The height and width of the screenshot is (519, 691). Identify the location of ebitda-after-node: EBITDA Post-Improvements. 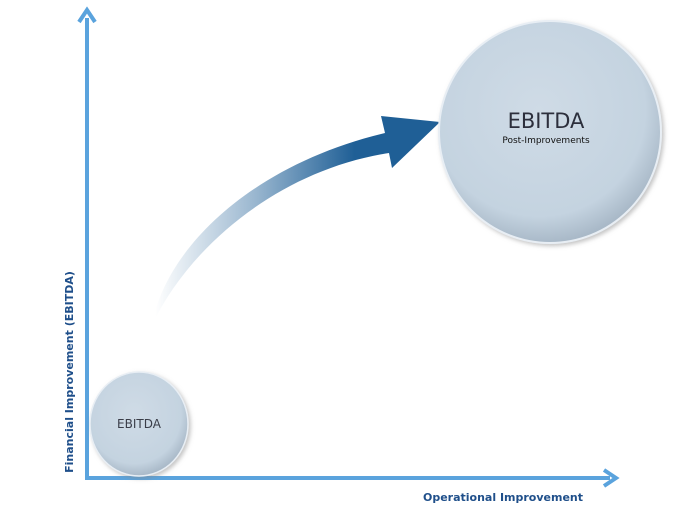
(550, 132).